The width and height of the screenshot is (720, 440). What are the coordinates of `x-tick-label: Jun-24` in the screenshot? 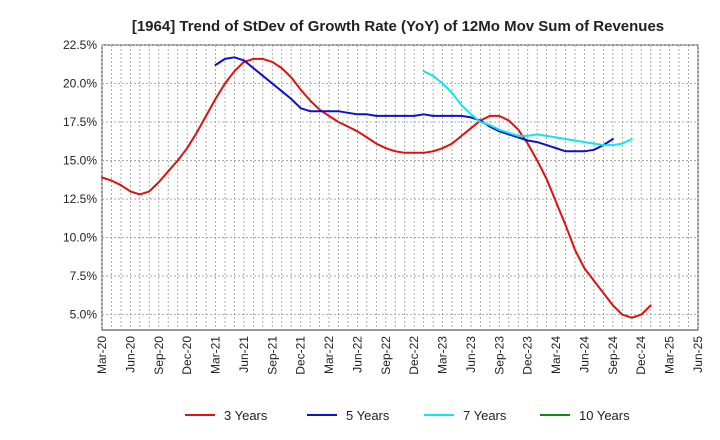 It's located at (584, 354).